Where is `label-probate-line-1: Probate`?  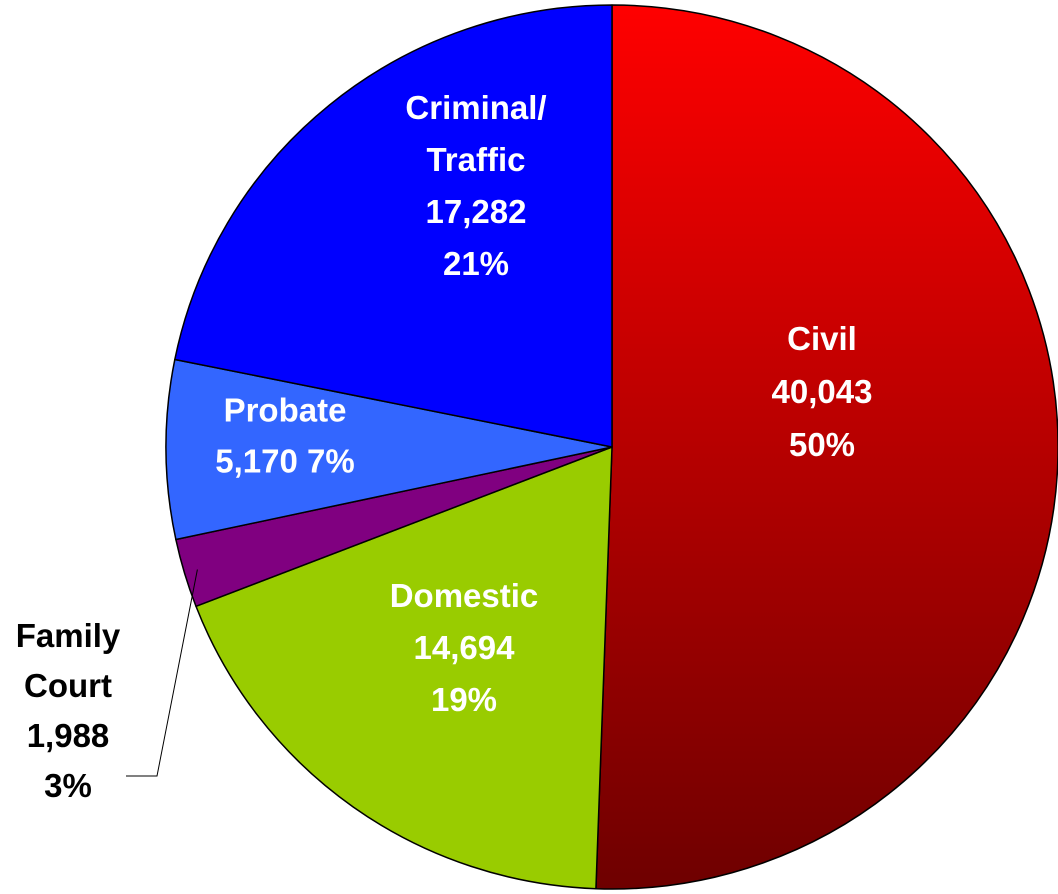 label-probate-line-1: Probate is located at coordinates (285, 410).